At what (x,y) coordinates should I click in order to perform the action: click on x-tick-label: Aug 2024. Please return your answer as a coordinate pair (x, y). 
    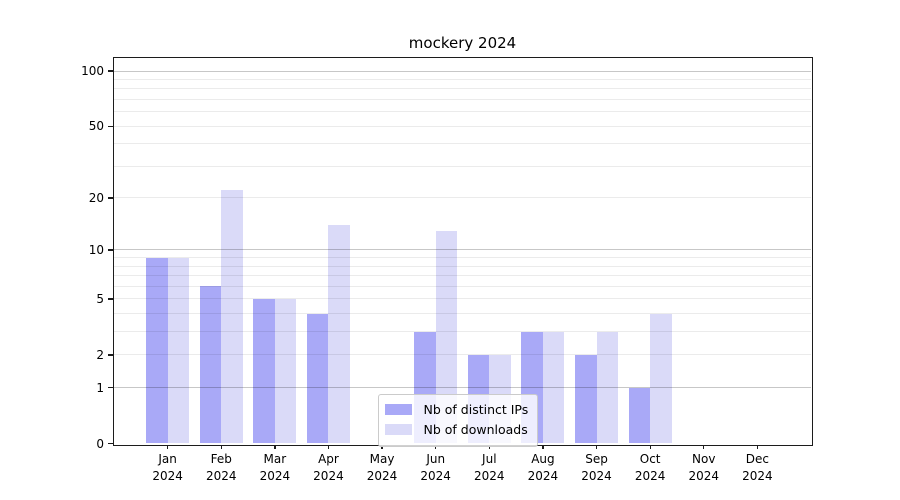
    Looking at the image, I should click on (543, 468).